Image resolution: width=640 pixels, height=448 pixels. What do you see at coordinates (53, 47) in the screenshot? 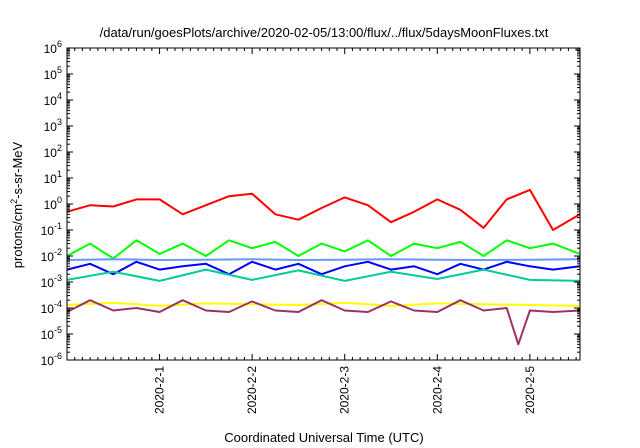
I see `y-tick-label: 10⁶` at bounding box center [53, 47].